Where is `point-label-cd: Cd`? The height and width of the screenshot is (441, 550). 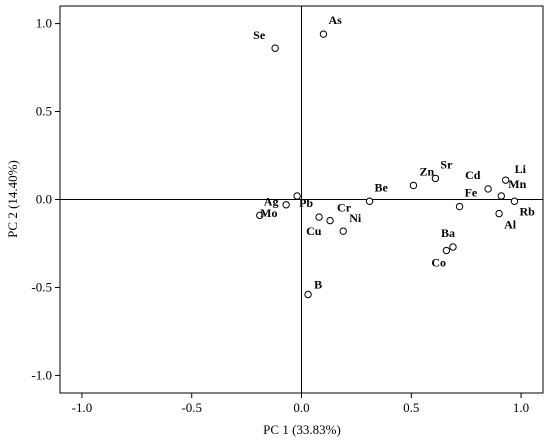
point-label-cd: Cd is located at coordinates (473, 175).